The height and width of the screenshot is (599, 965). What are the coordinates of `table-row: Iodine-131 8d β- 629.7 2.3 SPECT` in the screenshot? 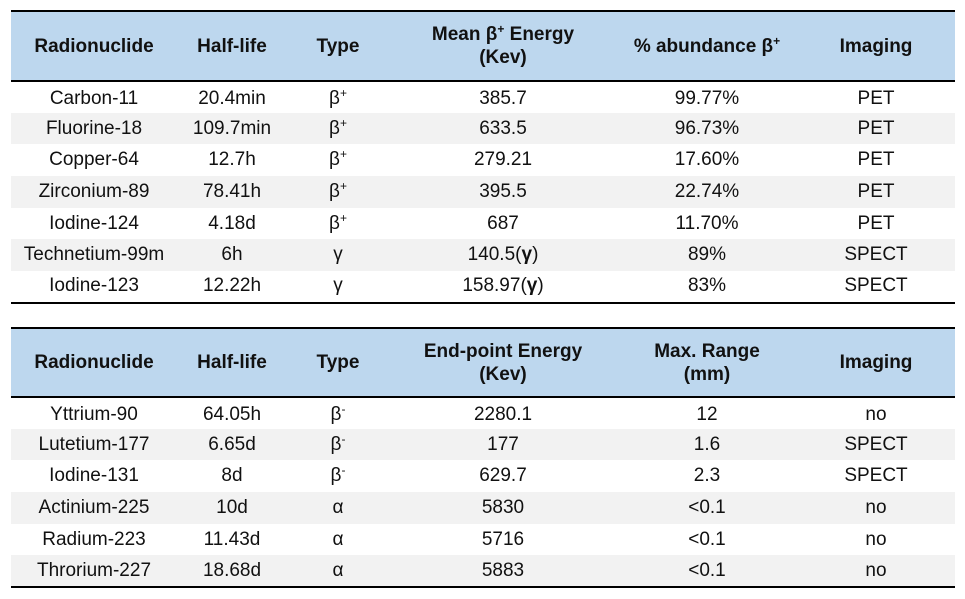 It's located at (483, 476).